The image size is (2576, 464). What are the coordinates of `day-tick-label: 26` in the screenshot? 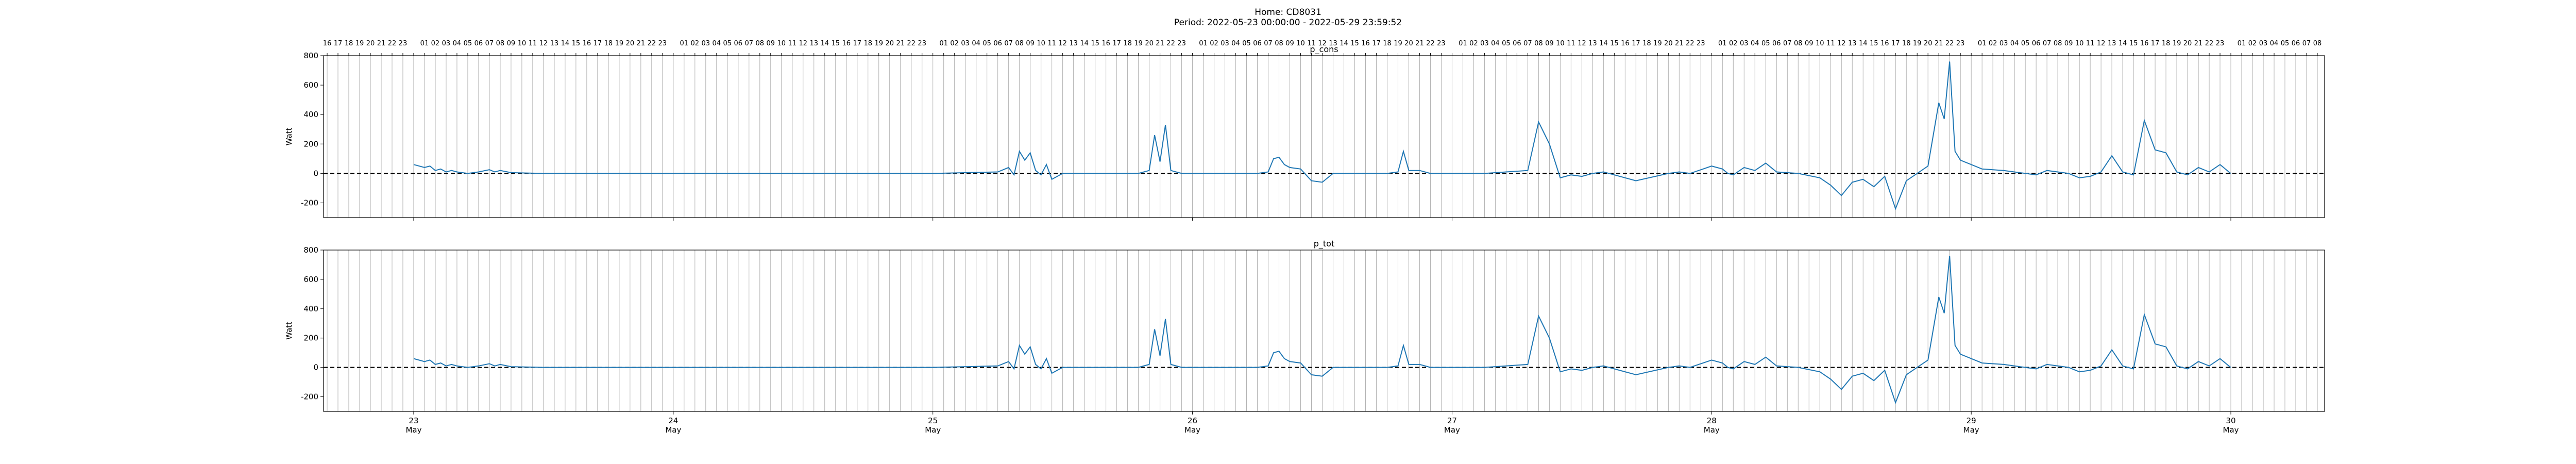 It's located at (1192, 420).